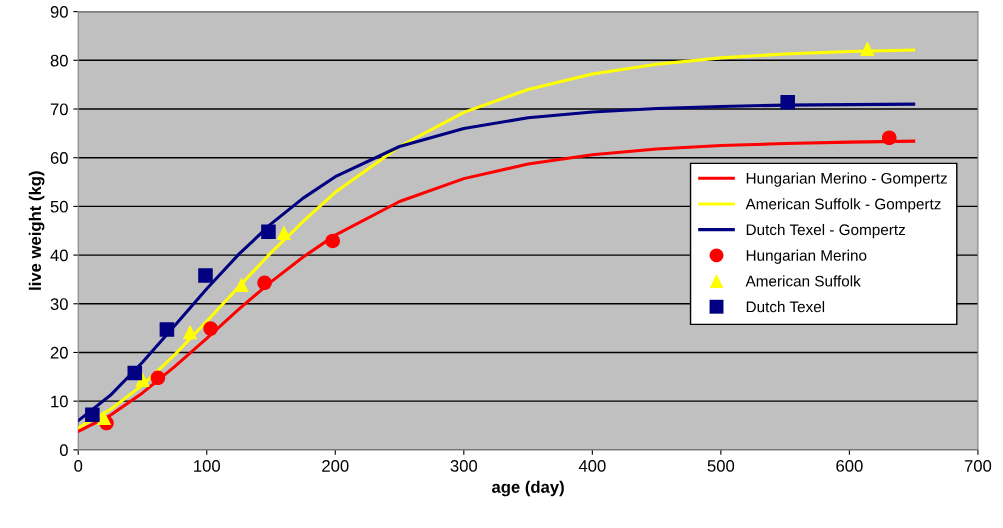 Image resolution: width=1003 pixels, height=528 pixels. Describe the element at coordinates (846, 179) in the screenshot. I see `legend-label: Hungarian Merino - Gompertz` at that location.